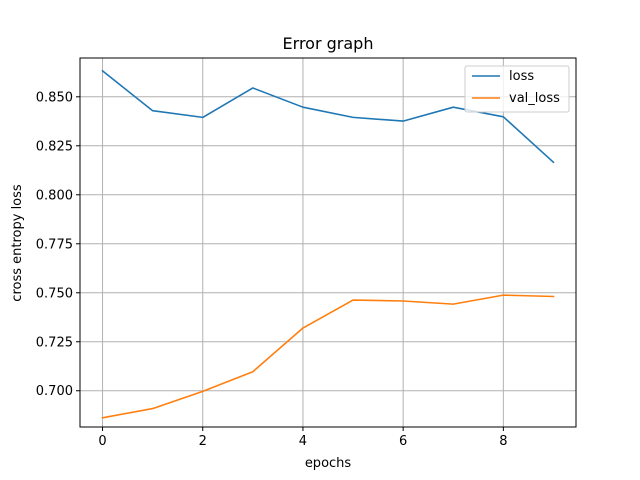 The height and width of the screenshot is (480, 640). I want to click on y-tick-label: 0.750, so click(54, 293).